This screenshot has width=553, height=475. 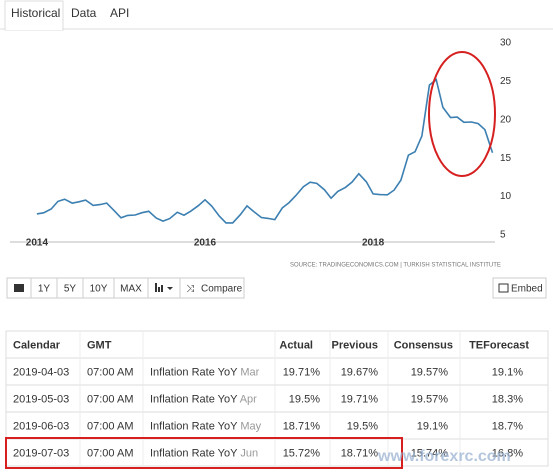 I want to click on consensus: 15.74%, so click(x=430, y=453).